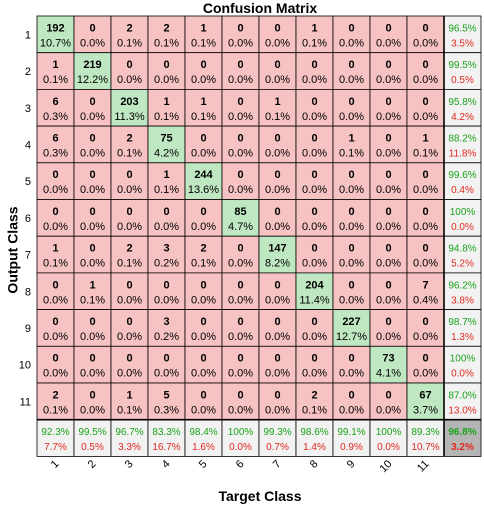 This screenshot has width=484, height=510. What do you see at coordinates (388, 264) in the screenshot?
I see `cell-text-7-10-bottom: 0.0%` at bounding box center [388, 264].